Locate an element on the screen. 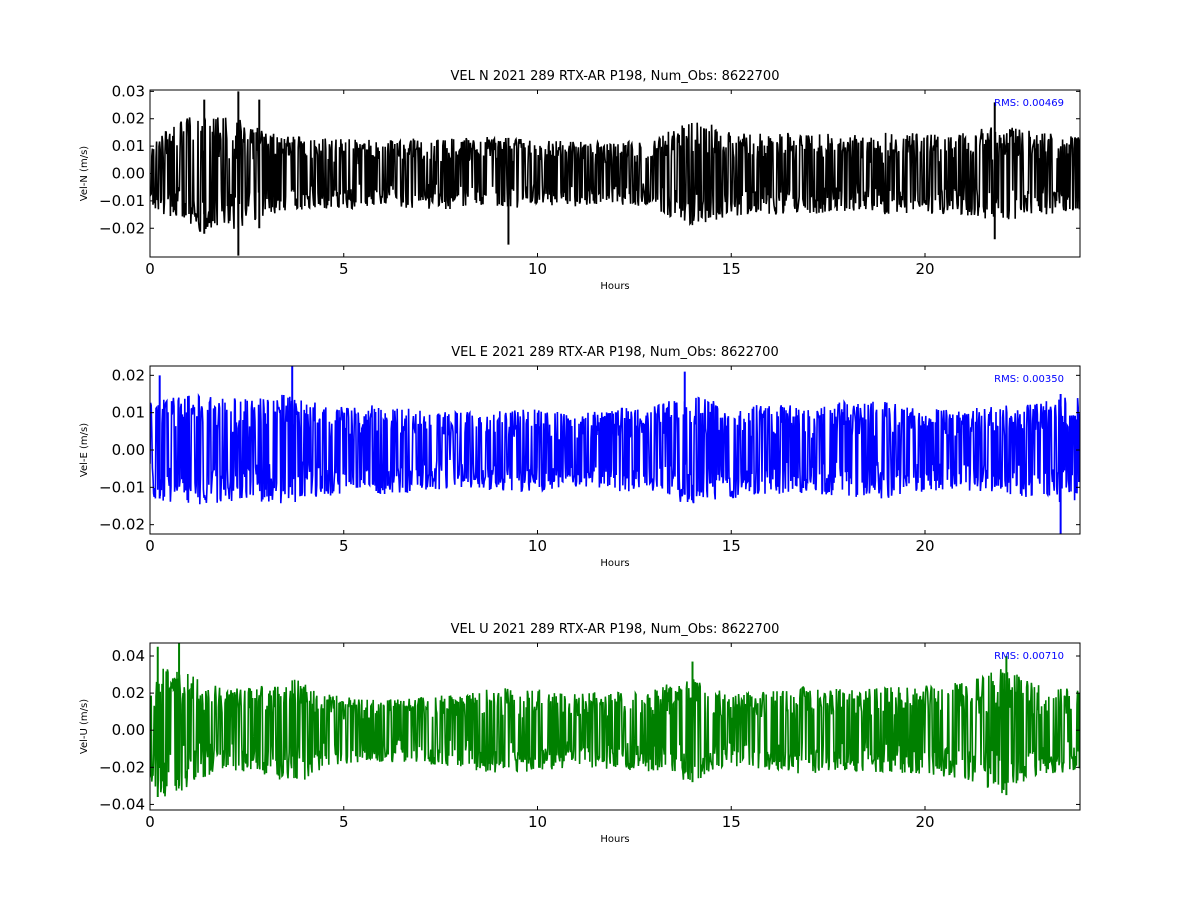 Image resolution: width=1200 pixels, height=900 pixels. rms-annotation: RMS: 0.00469 is located at coordinates (1029, 103).